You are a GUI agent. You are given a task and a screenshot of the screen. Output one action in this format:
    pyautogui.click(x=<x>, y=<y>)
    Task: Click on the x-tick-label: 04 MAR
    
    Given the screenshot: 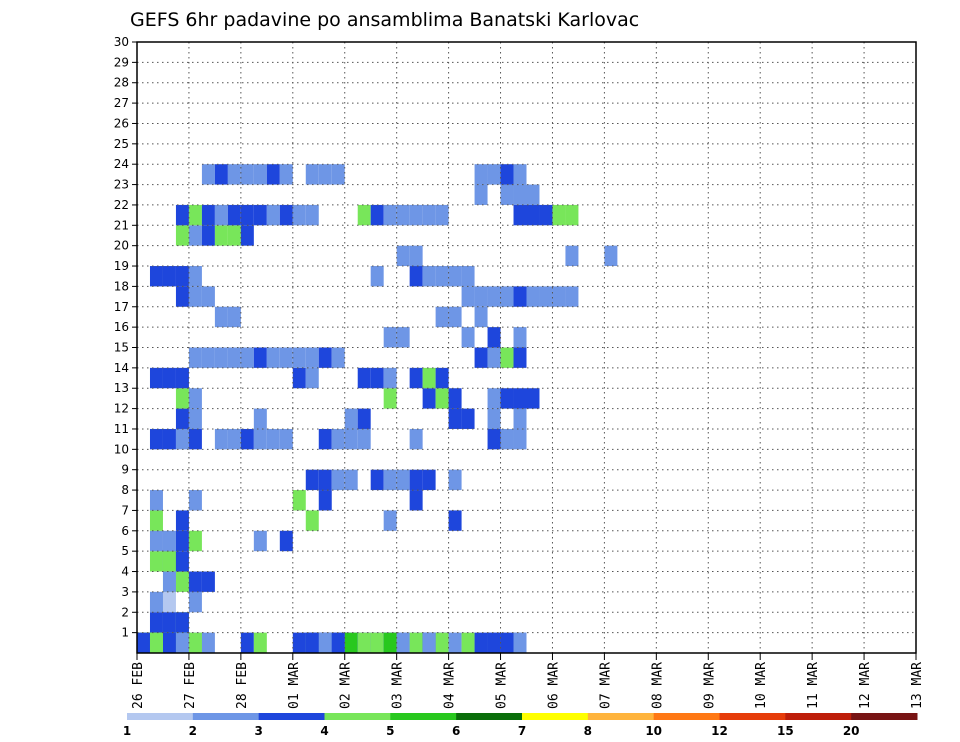 What is the action you would take?
    pyautogui.click(x=450, y=685)
    